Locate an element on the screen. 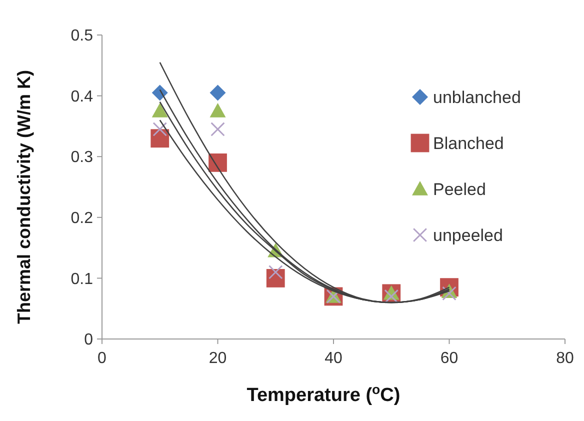  x-tick-label: 0 is located at coordinates (102, 358).